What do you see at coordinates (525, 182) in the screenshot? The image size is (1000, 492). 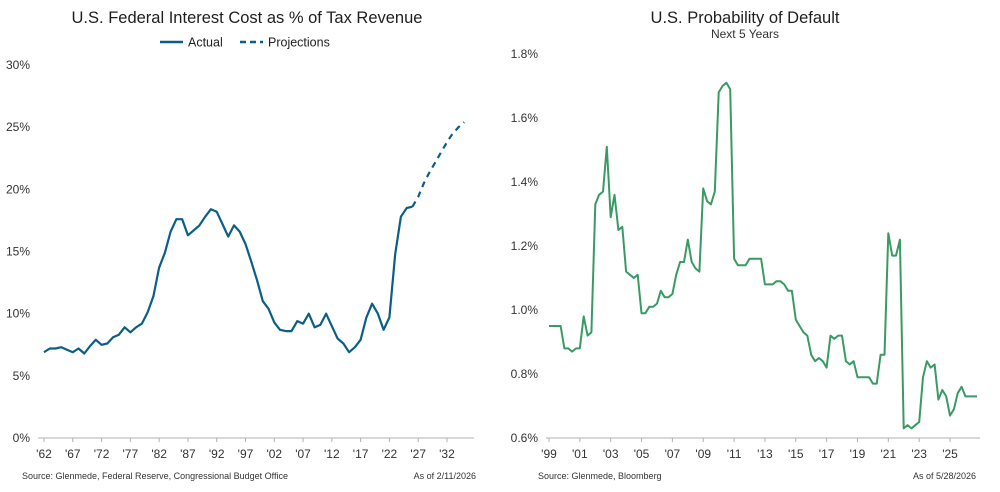 I see `y-tick-label: 1.4%` at bounding box center [525, 182].